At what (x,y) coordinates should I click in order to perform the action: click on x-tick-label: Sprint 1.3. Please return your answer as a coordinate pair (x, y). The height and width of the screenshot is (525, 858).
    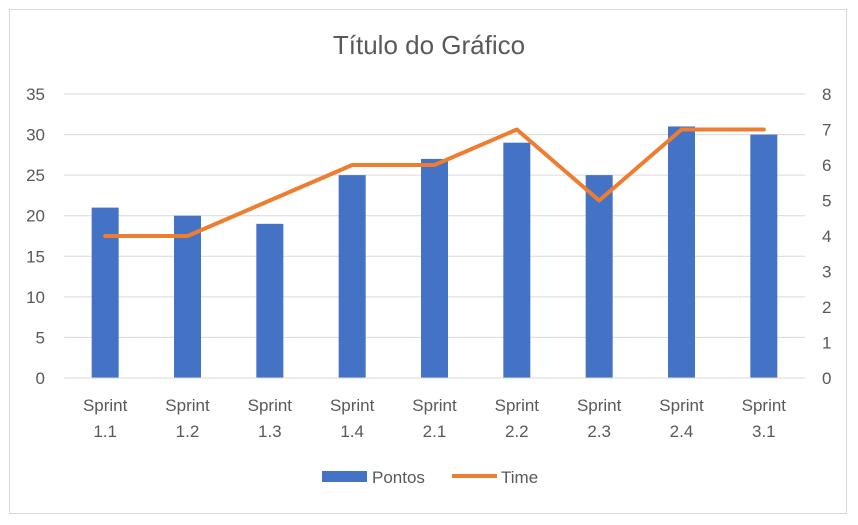
    Looking at the image, I should click on (270, 418).